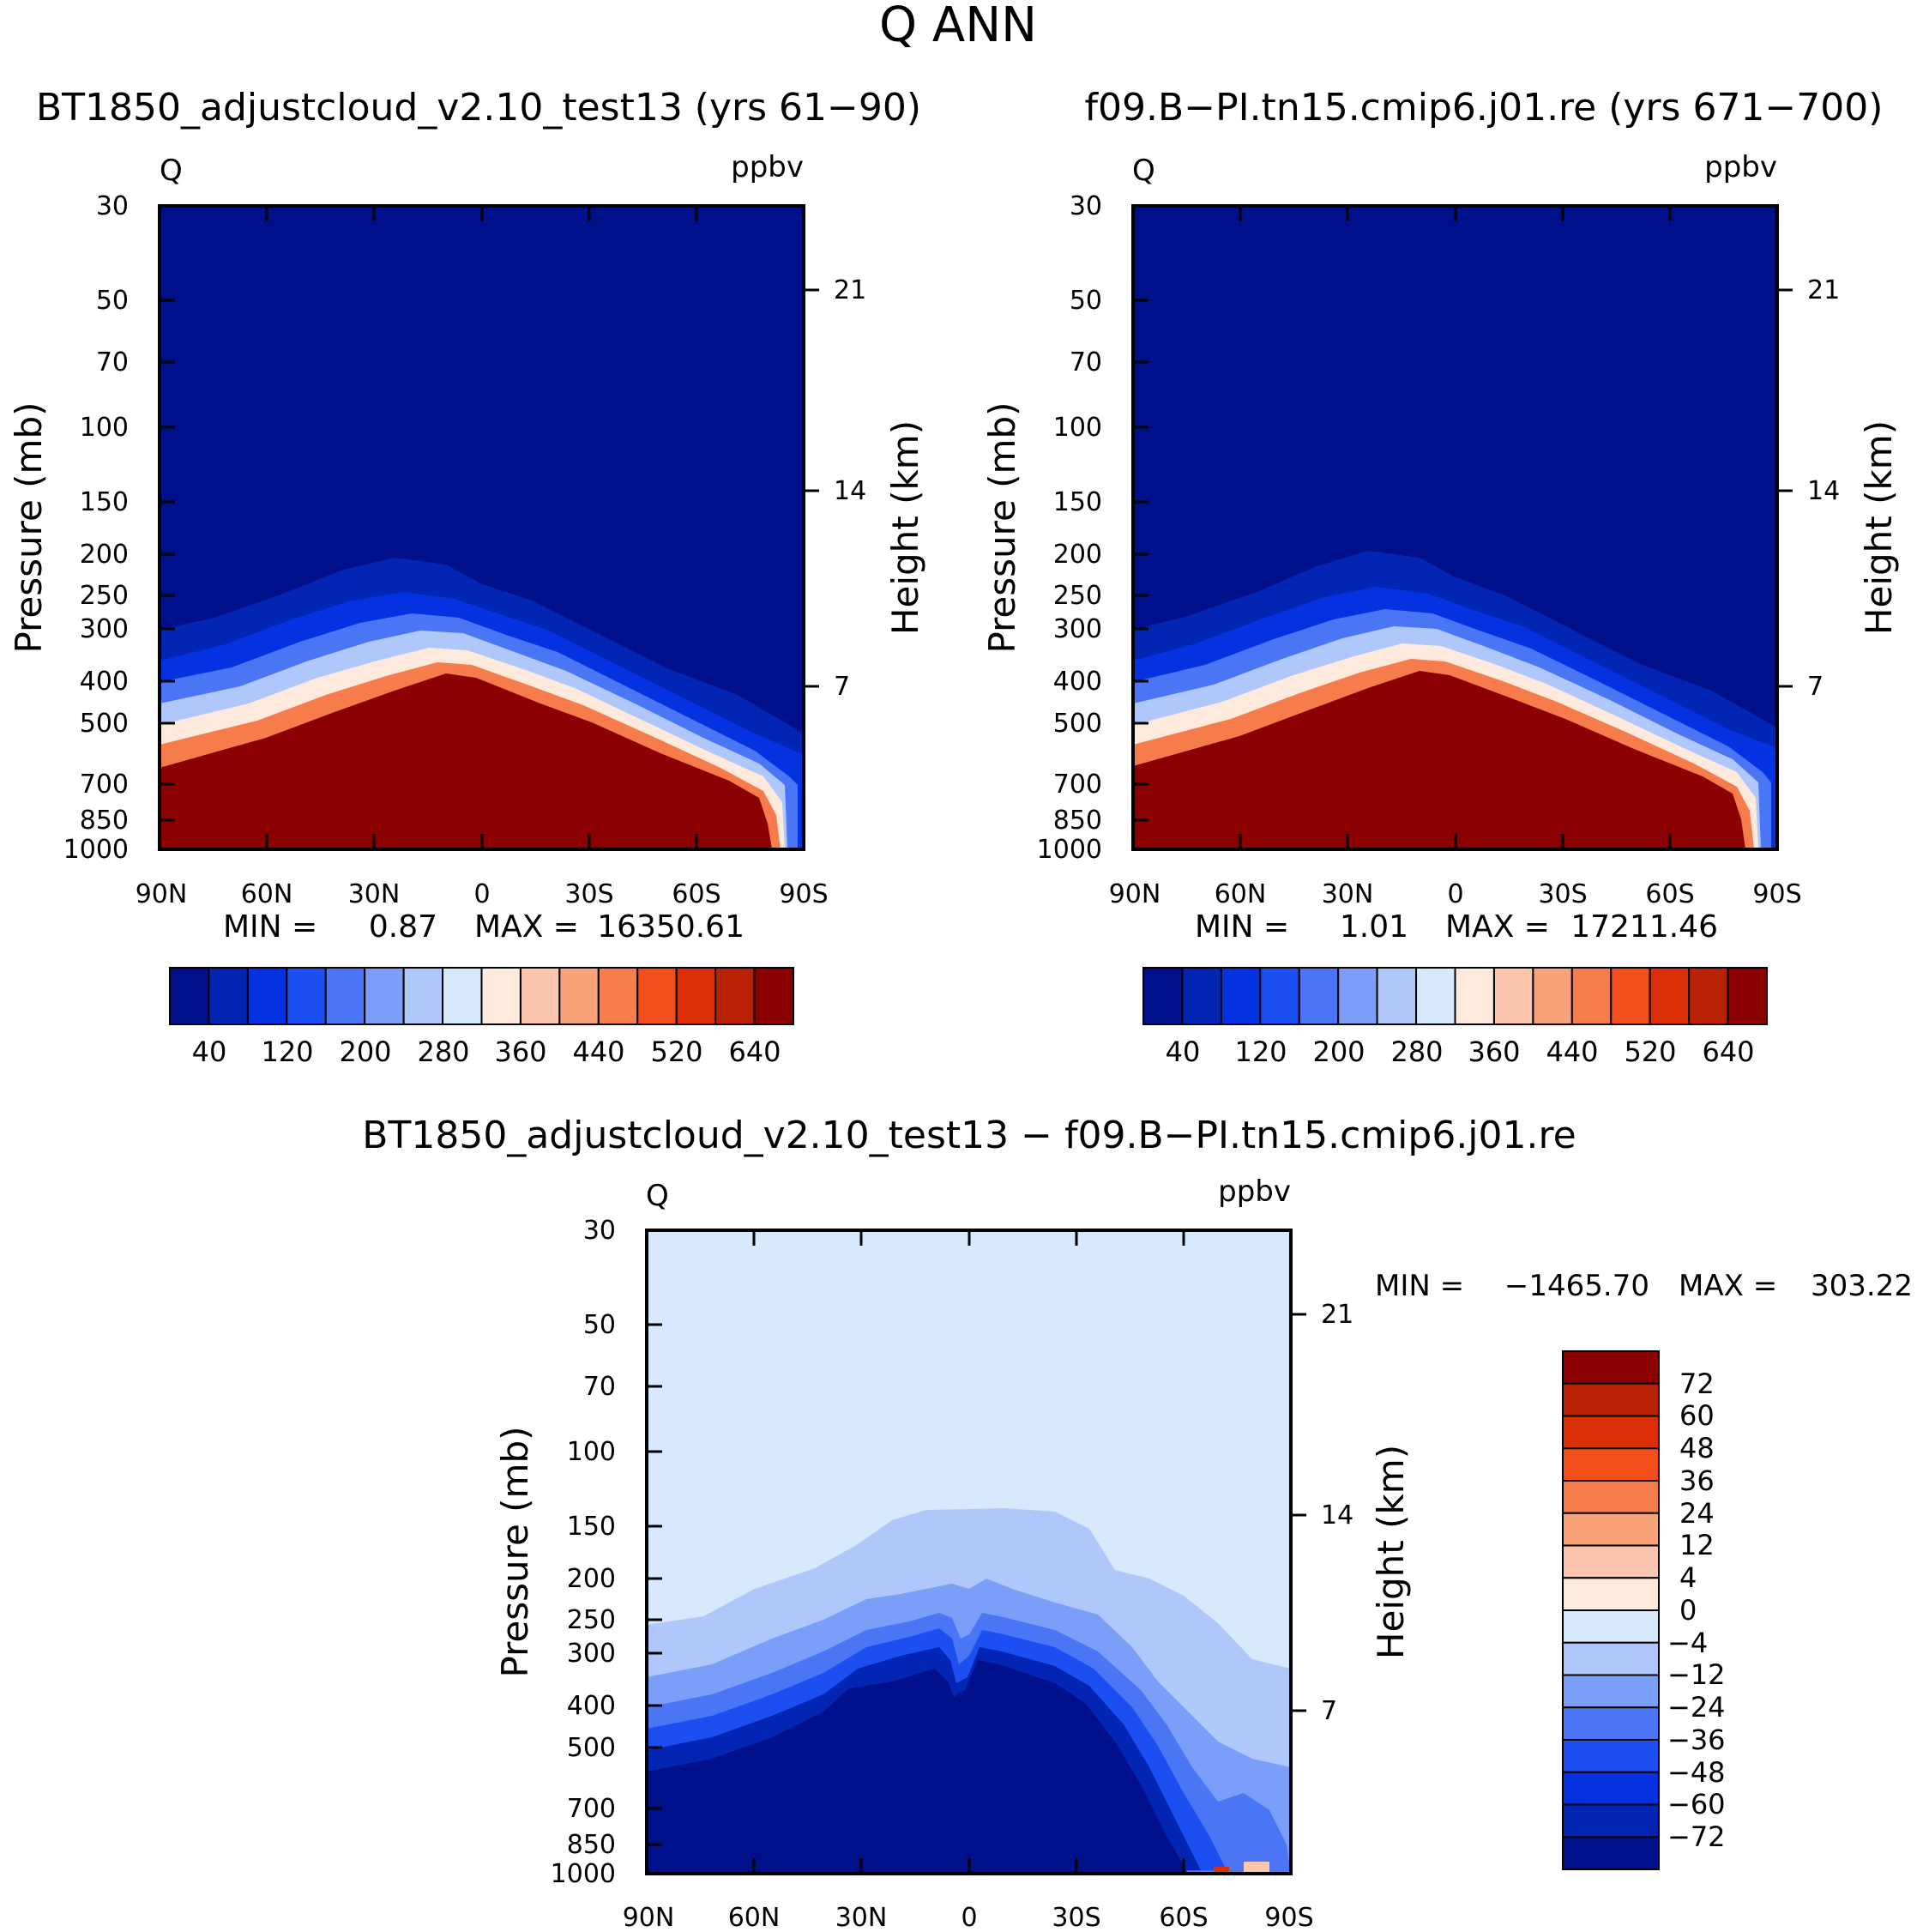 The height and width of the screenshot is (1932, 1917). I want to click on colorbar-label: 360, so click(1494, 1051).